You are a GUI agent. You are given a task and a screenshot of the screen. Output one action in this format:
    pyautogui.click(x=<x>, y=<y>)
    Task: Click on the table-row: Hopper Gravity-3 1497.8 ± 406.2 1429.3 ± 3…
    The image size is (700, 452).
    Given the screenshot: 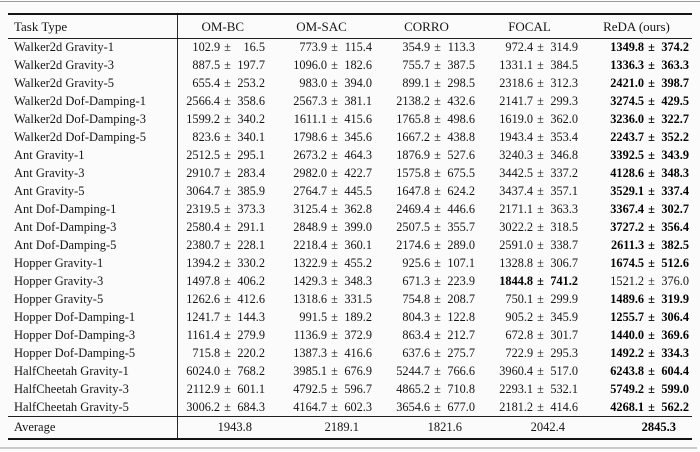 What is the action you would take?
    pyautogui.click(x=350, y=281)
    